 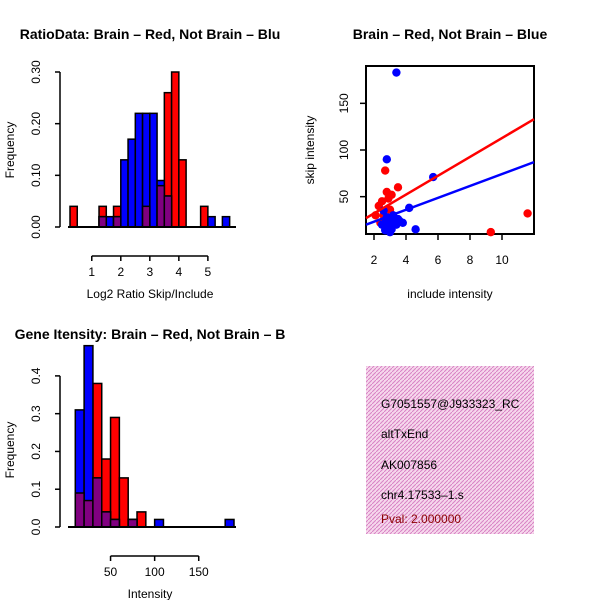 What do you see at coordinates (155, 572) in the screenshot?
I see `x-tick-label-1: 100` at bounding box center [155, 572].